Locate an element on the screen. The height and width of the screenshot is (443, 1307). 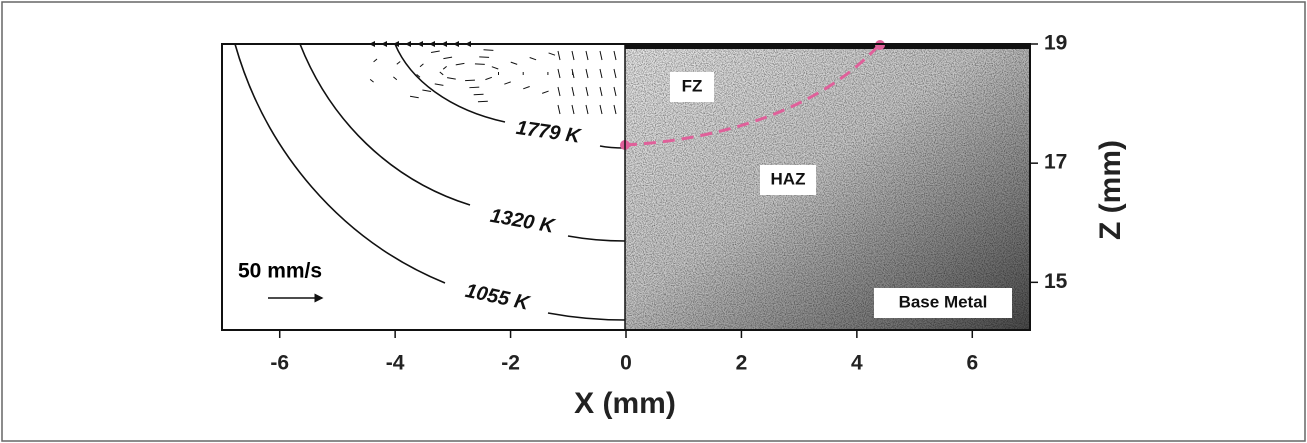
region-label: HAZ is located at coordinates (788, 178).